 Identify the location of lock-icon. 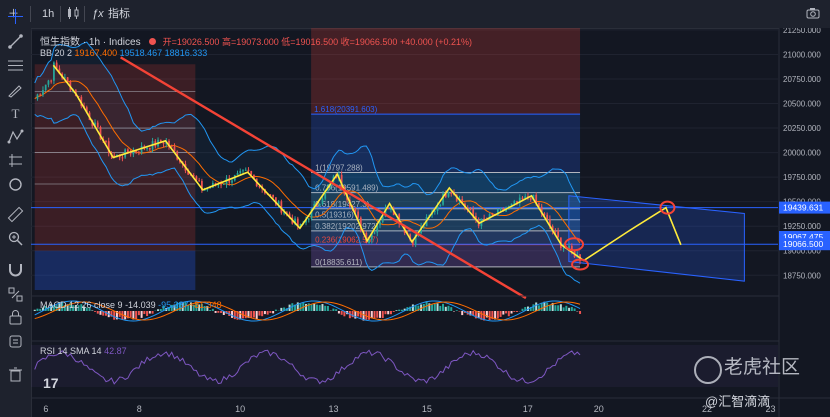
(15, 317).